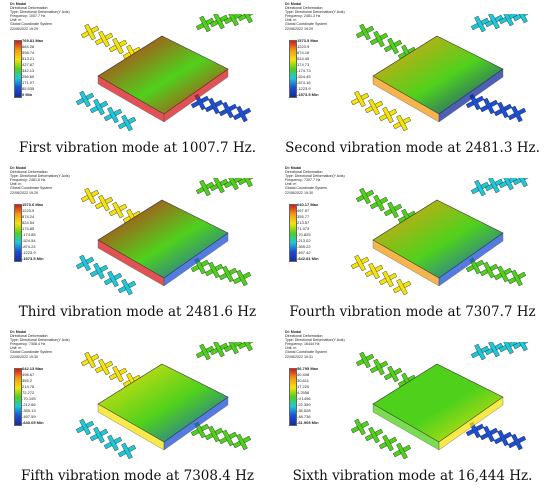  Describe the element at coordinates (303, 222) in the screenshot. I see `legend-value: 213.57` at that location.